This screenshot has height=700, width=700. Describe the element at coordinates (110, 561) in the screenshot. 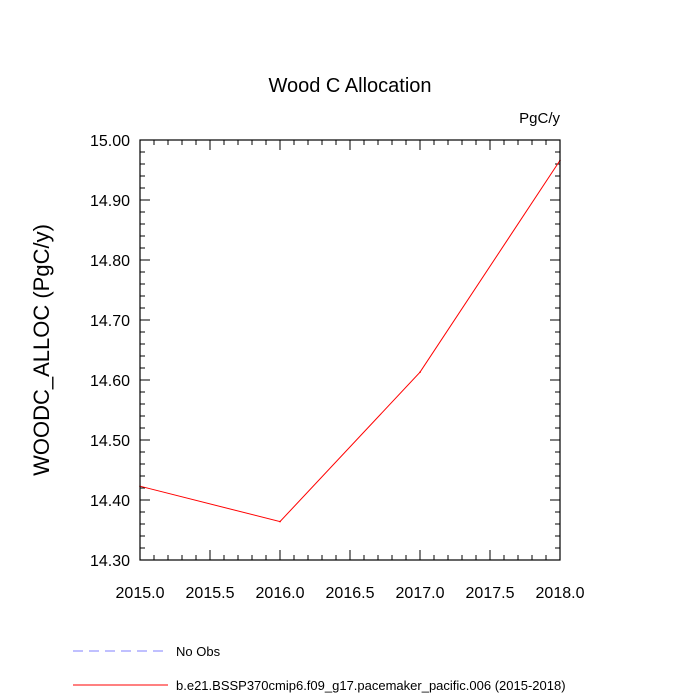

I see `y-tick-label: 14.30` at that location.